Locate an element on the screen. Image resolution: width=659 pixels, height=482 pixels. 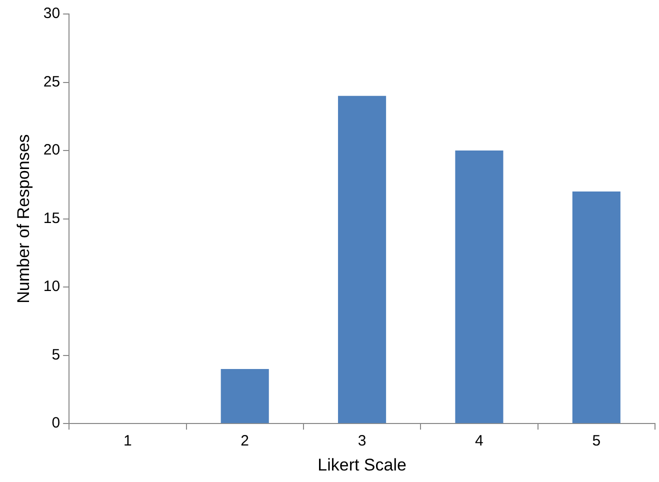
y-tick-label: 10 is located at coordinates (51, 287).